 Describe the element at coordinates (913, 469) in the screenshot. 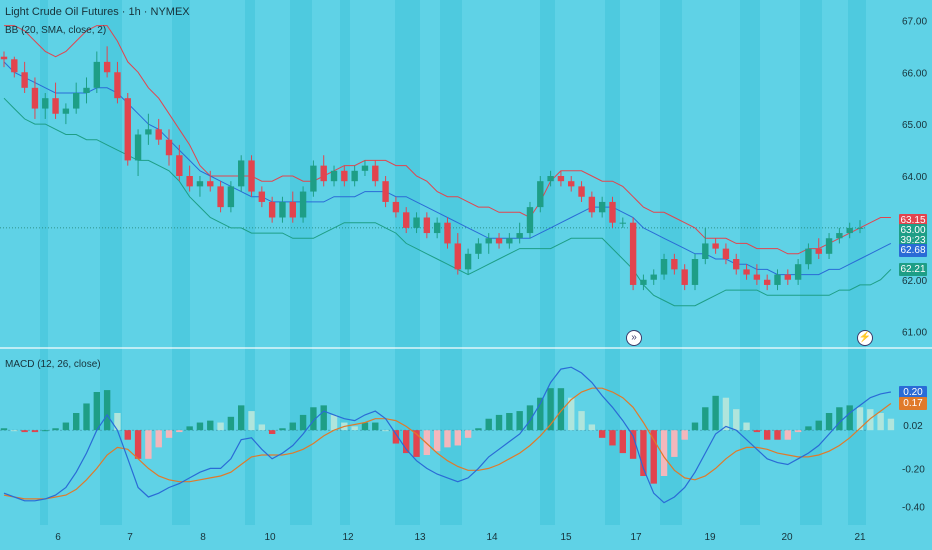

I see `macd-tick-label: -0.20` at that location.